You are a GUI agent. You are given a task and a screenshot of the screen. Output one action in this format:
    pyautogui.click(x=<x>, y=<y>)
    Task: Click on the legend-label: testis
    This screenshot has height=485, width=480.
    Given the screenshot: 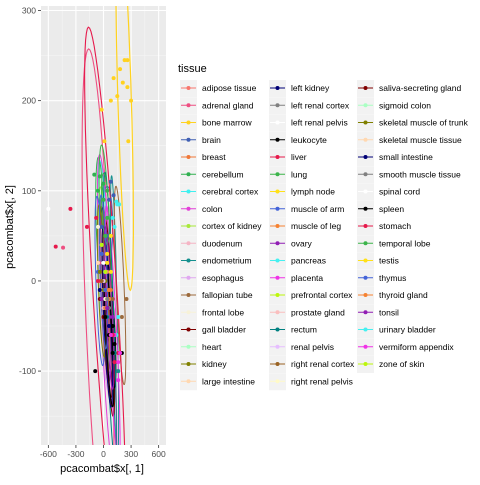 What is the action you would take?
    pyautogui.click(x=389, y=261)
    